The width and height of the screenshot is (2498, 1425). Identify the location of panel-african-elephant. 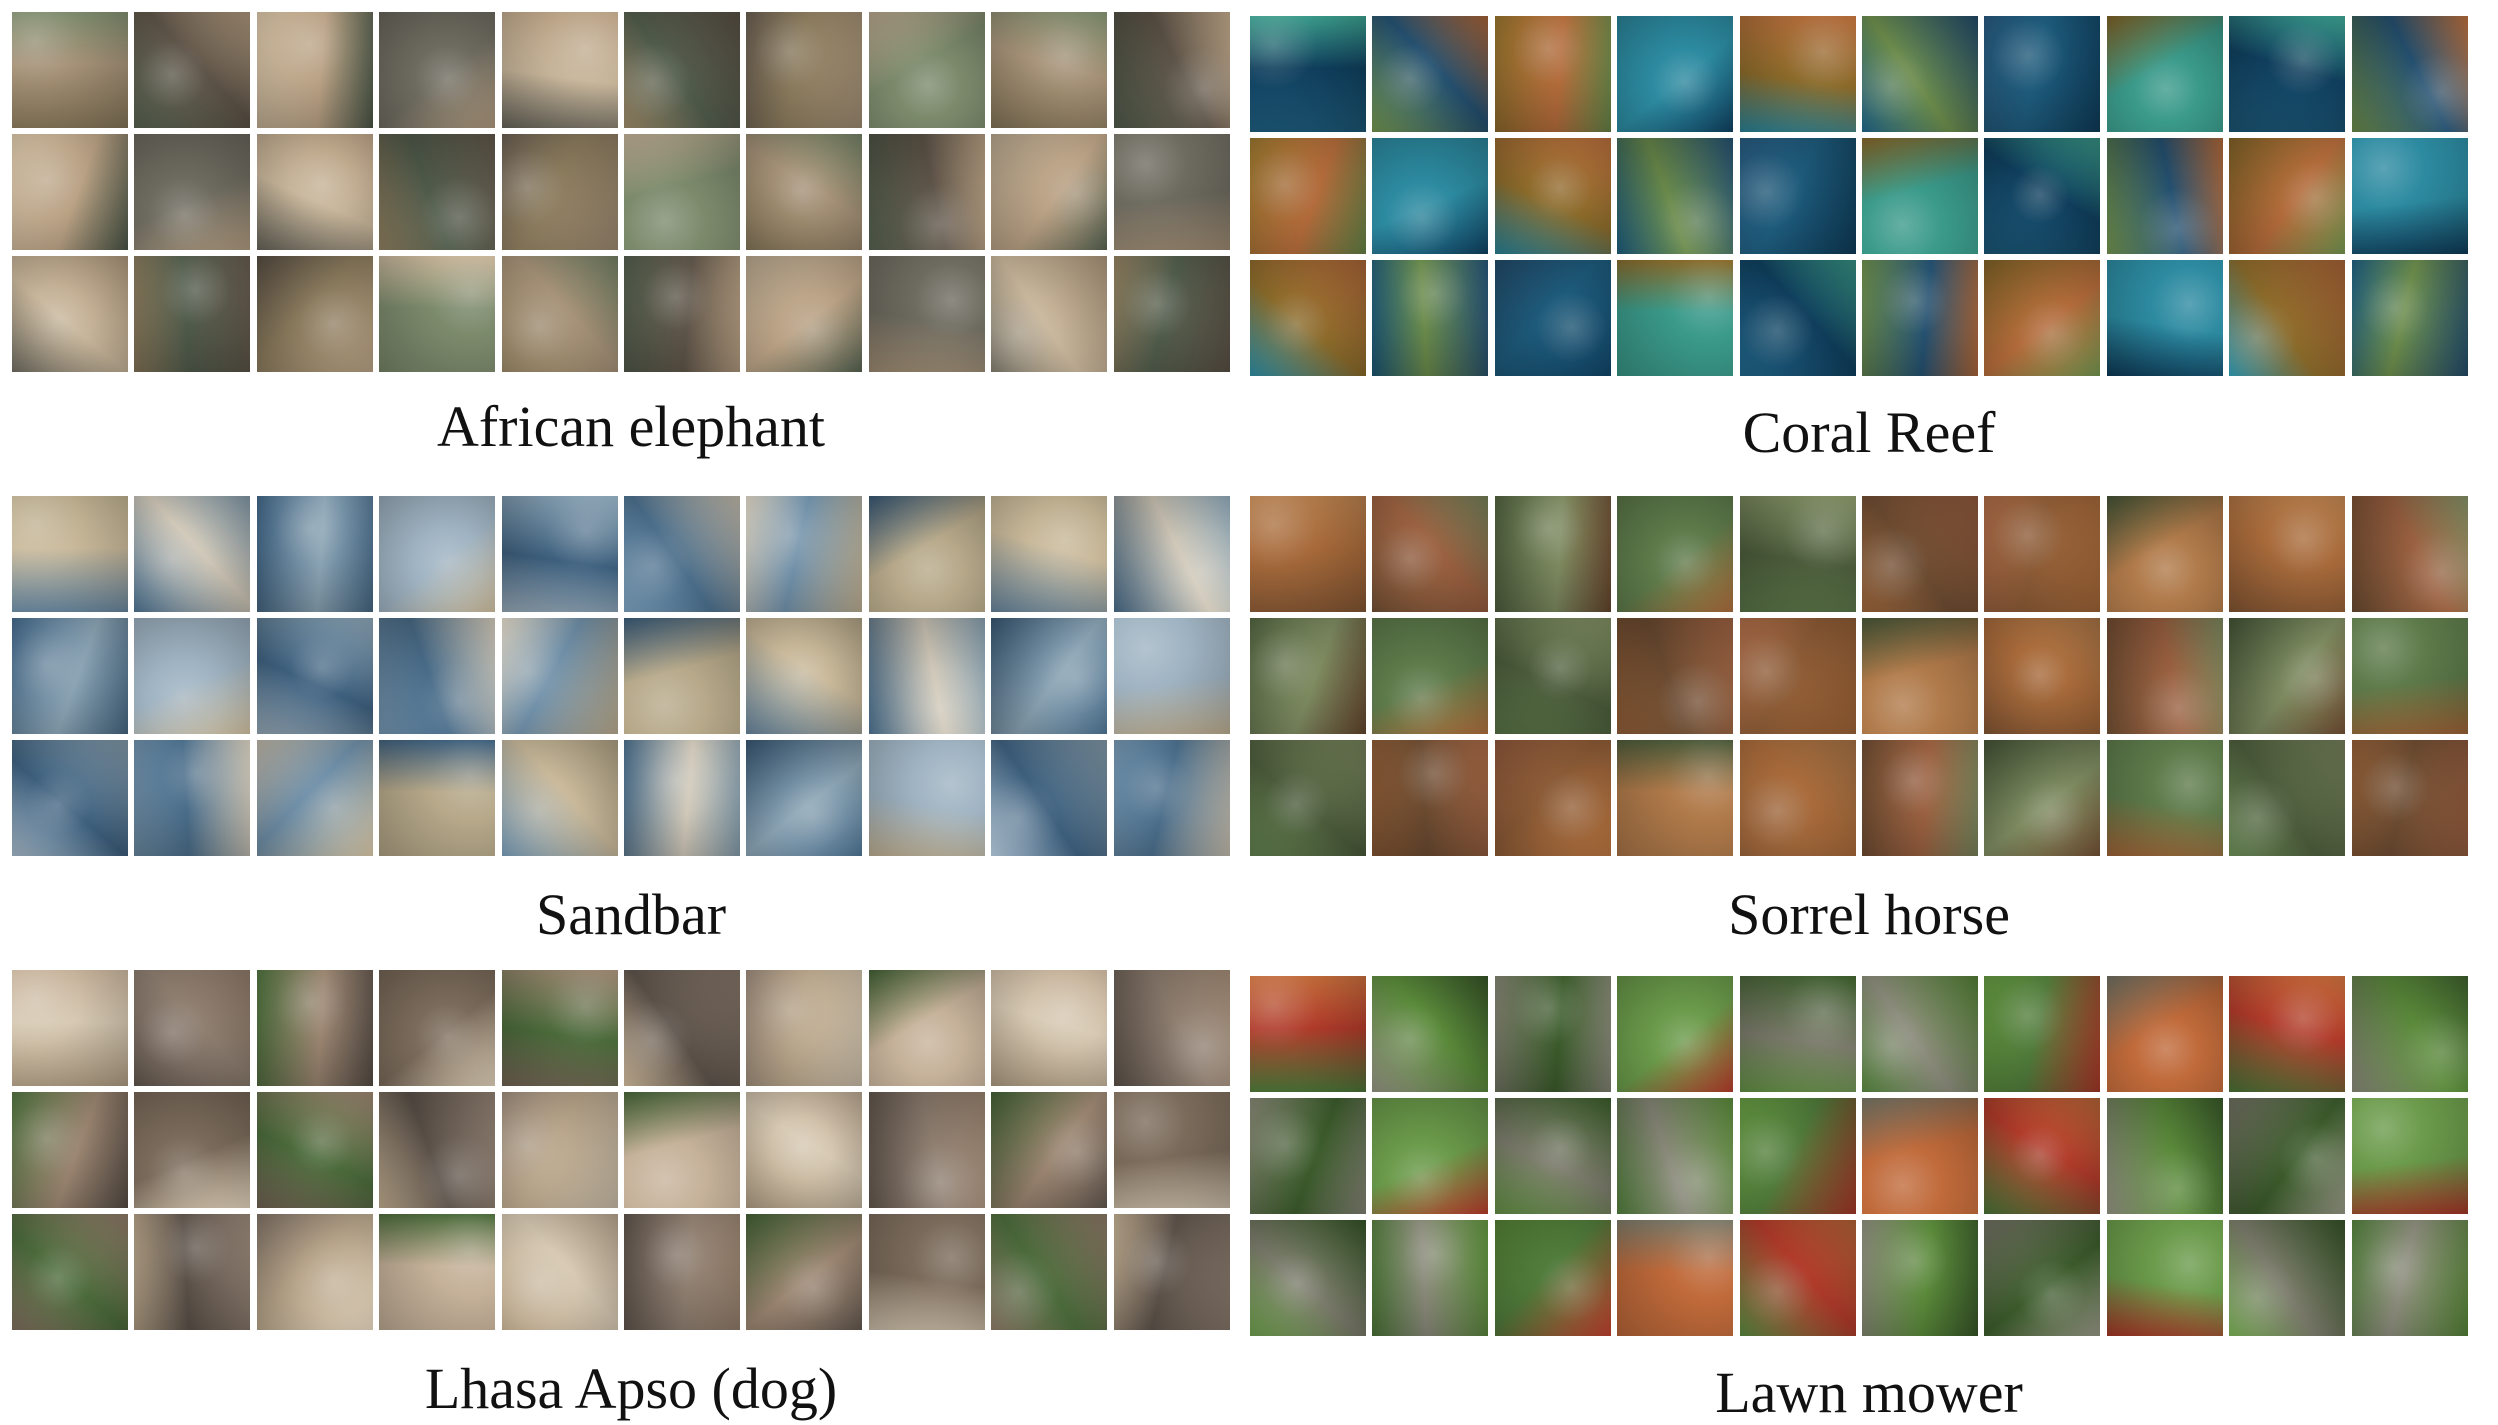
(631, 192).